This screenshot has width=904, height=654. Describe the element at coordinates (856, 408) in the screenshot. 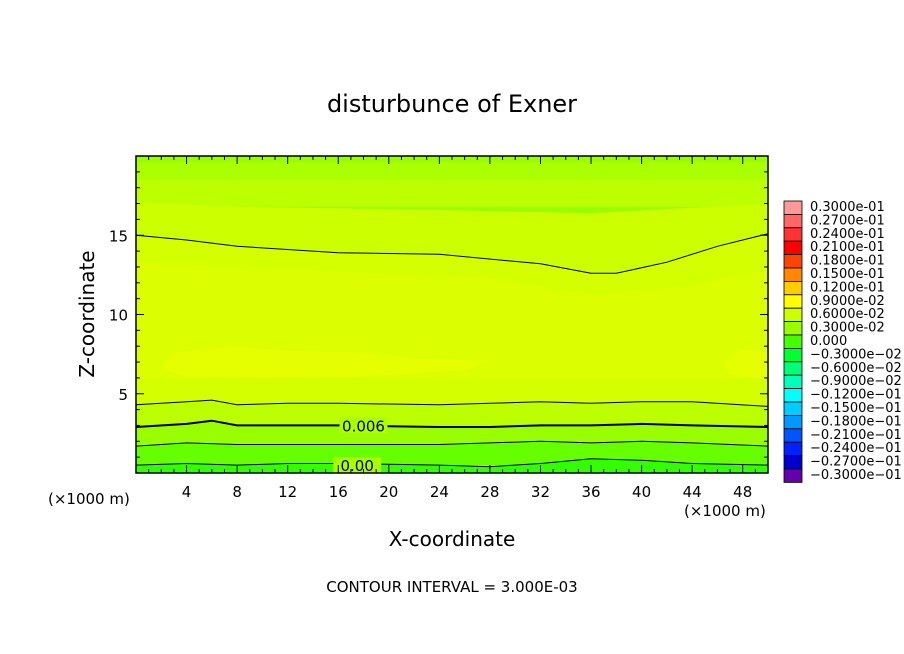

I see `legend-label: −0.1500e−01` at that location.